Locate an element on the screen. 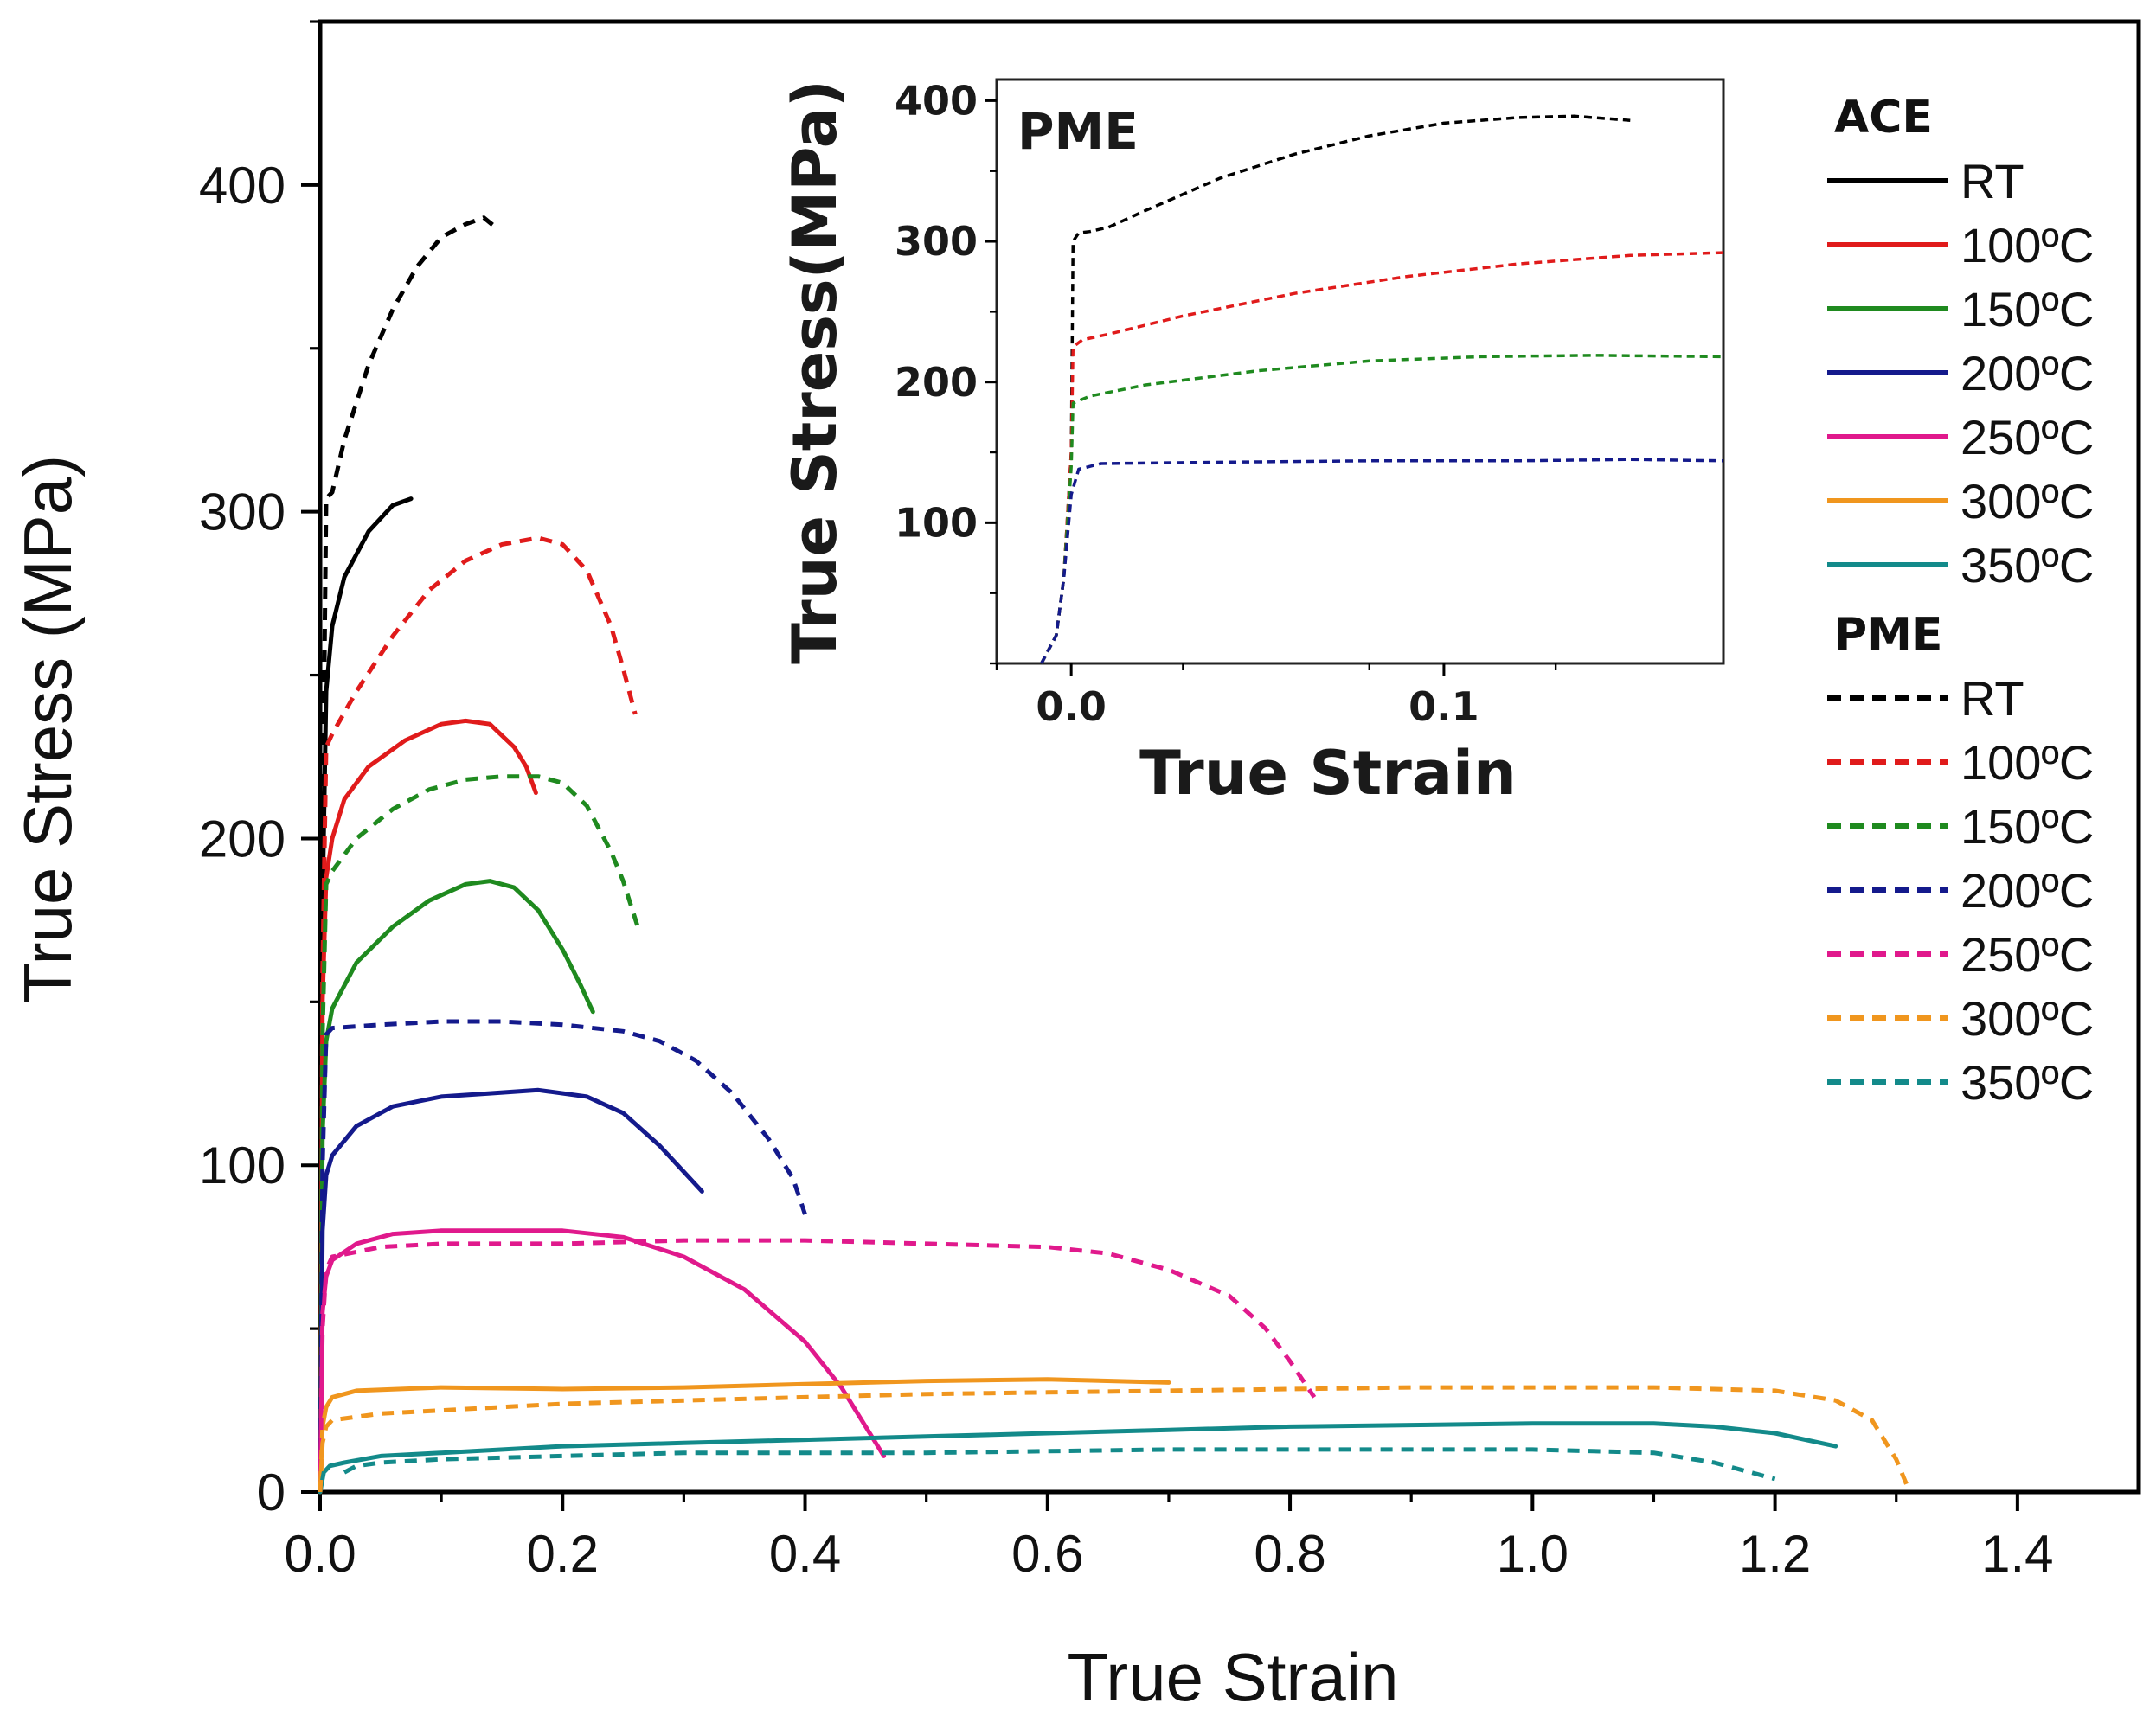 Image resolution: width=2156 pixels, height=1729 pixels. main-series-ace-250c is located at coordinates (602, 1361).